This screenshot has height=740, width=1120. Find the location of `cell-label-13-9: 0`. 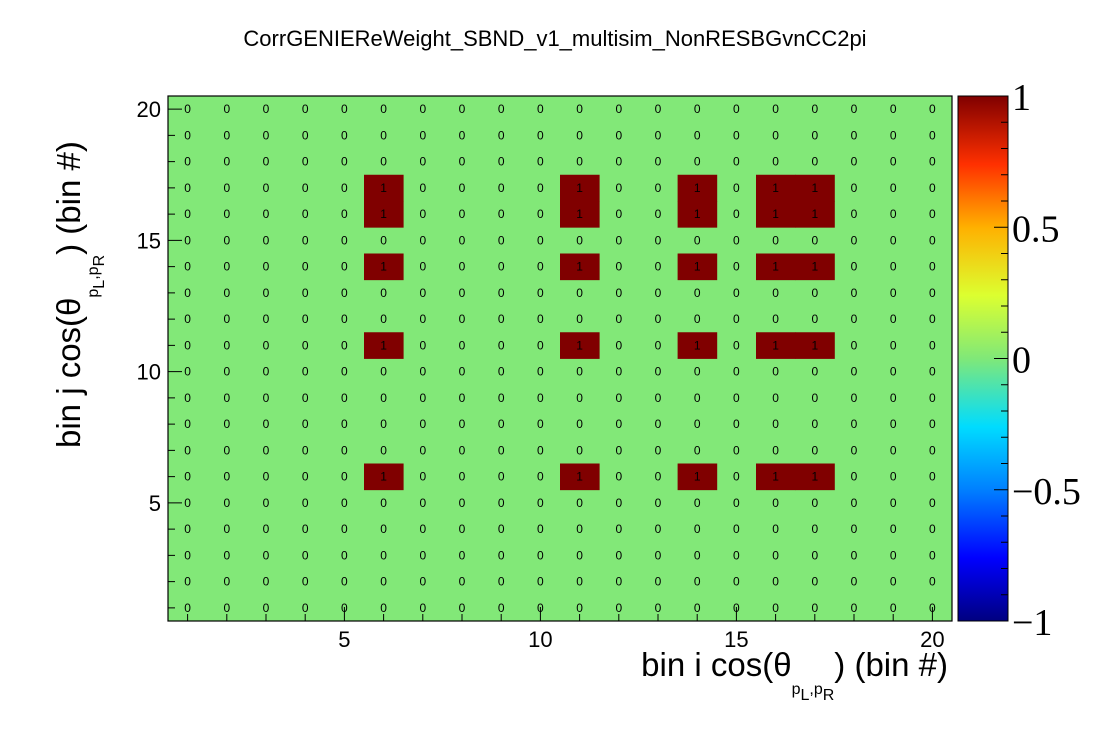

cell-label-13-9: 0 is located at coordinates (658, 398).